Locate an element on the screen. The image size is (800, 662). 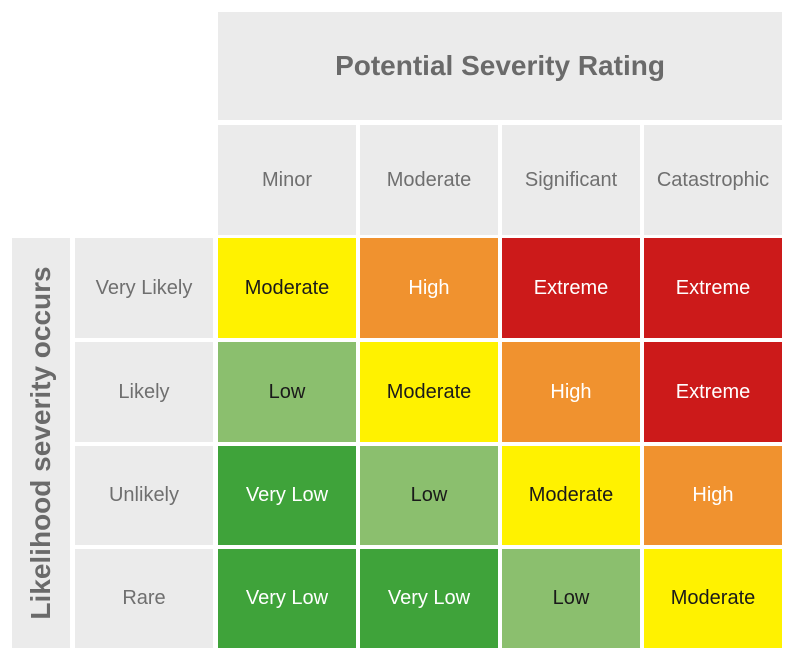
row-header-very-likely: Very Likely is located at coordinates (144, 288).